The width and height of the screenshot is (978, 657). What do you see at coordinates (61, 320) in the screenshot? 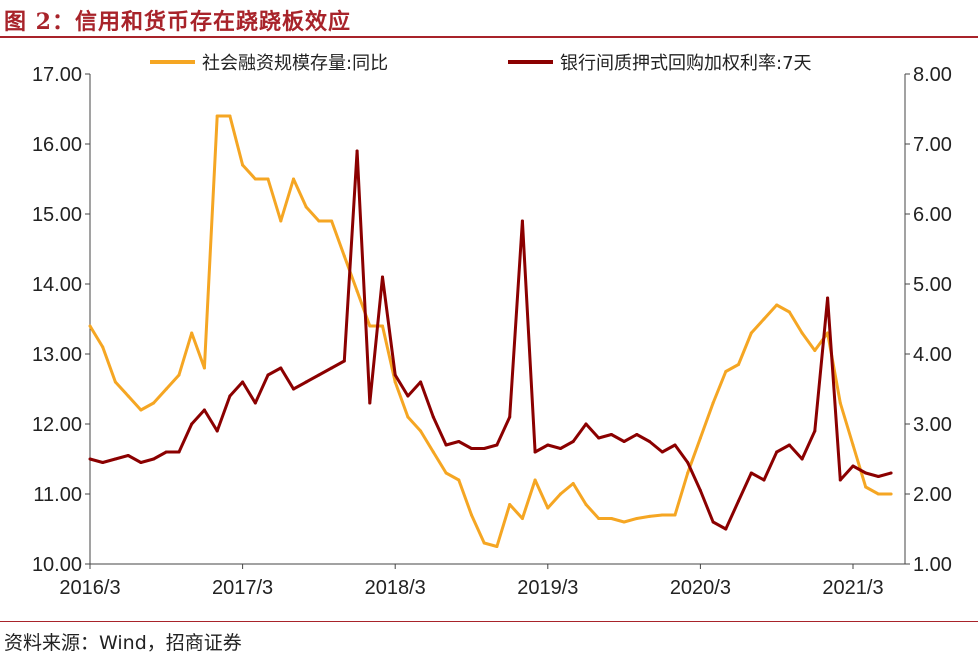
I see `left-y-axis: 10.00 11.00 12.00 13.00 14.00 15.00 16.00 17.00` at bounding box center [61, 320].